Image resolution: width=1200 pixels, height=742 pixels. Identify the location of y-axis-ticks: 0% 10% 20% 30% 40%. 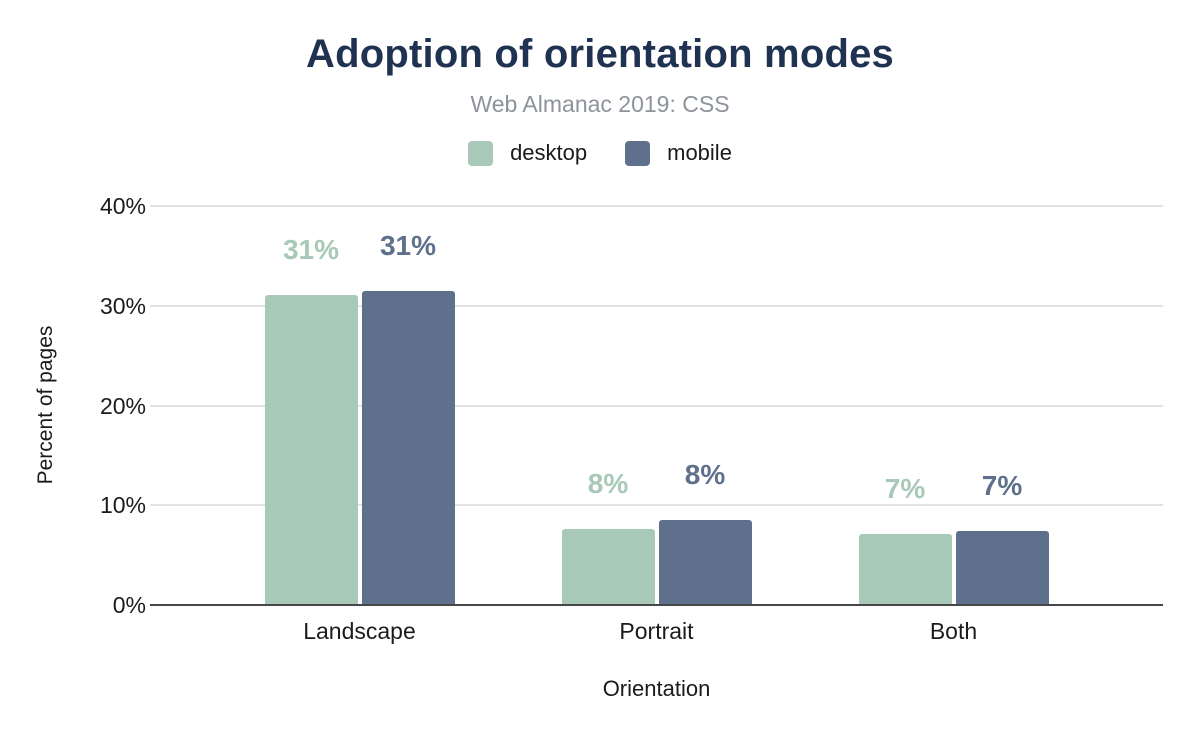
(73, 405).